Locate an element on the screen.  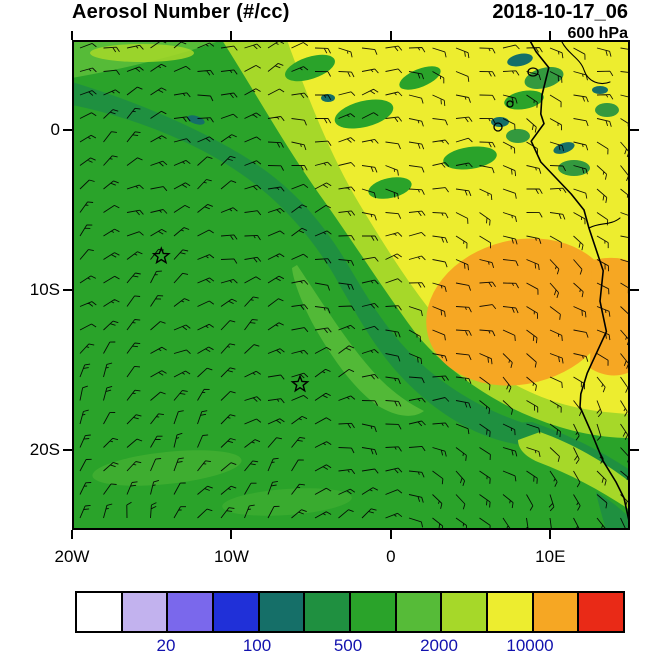
colorbar-tick-label: 2000 is located at coordinates (439, 645).